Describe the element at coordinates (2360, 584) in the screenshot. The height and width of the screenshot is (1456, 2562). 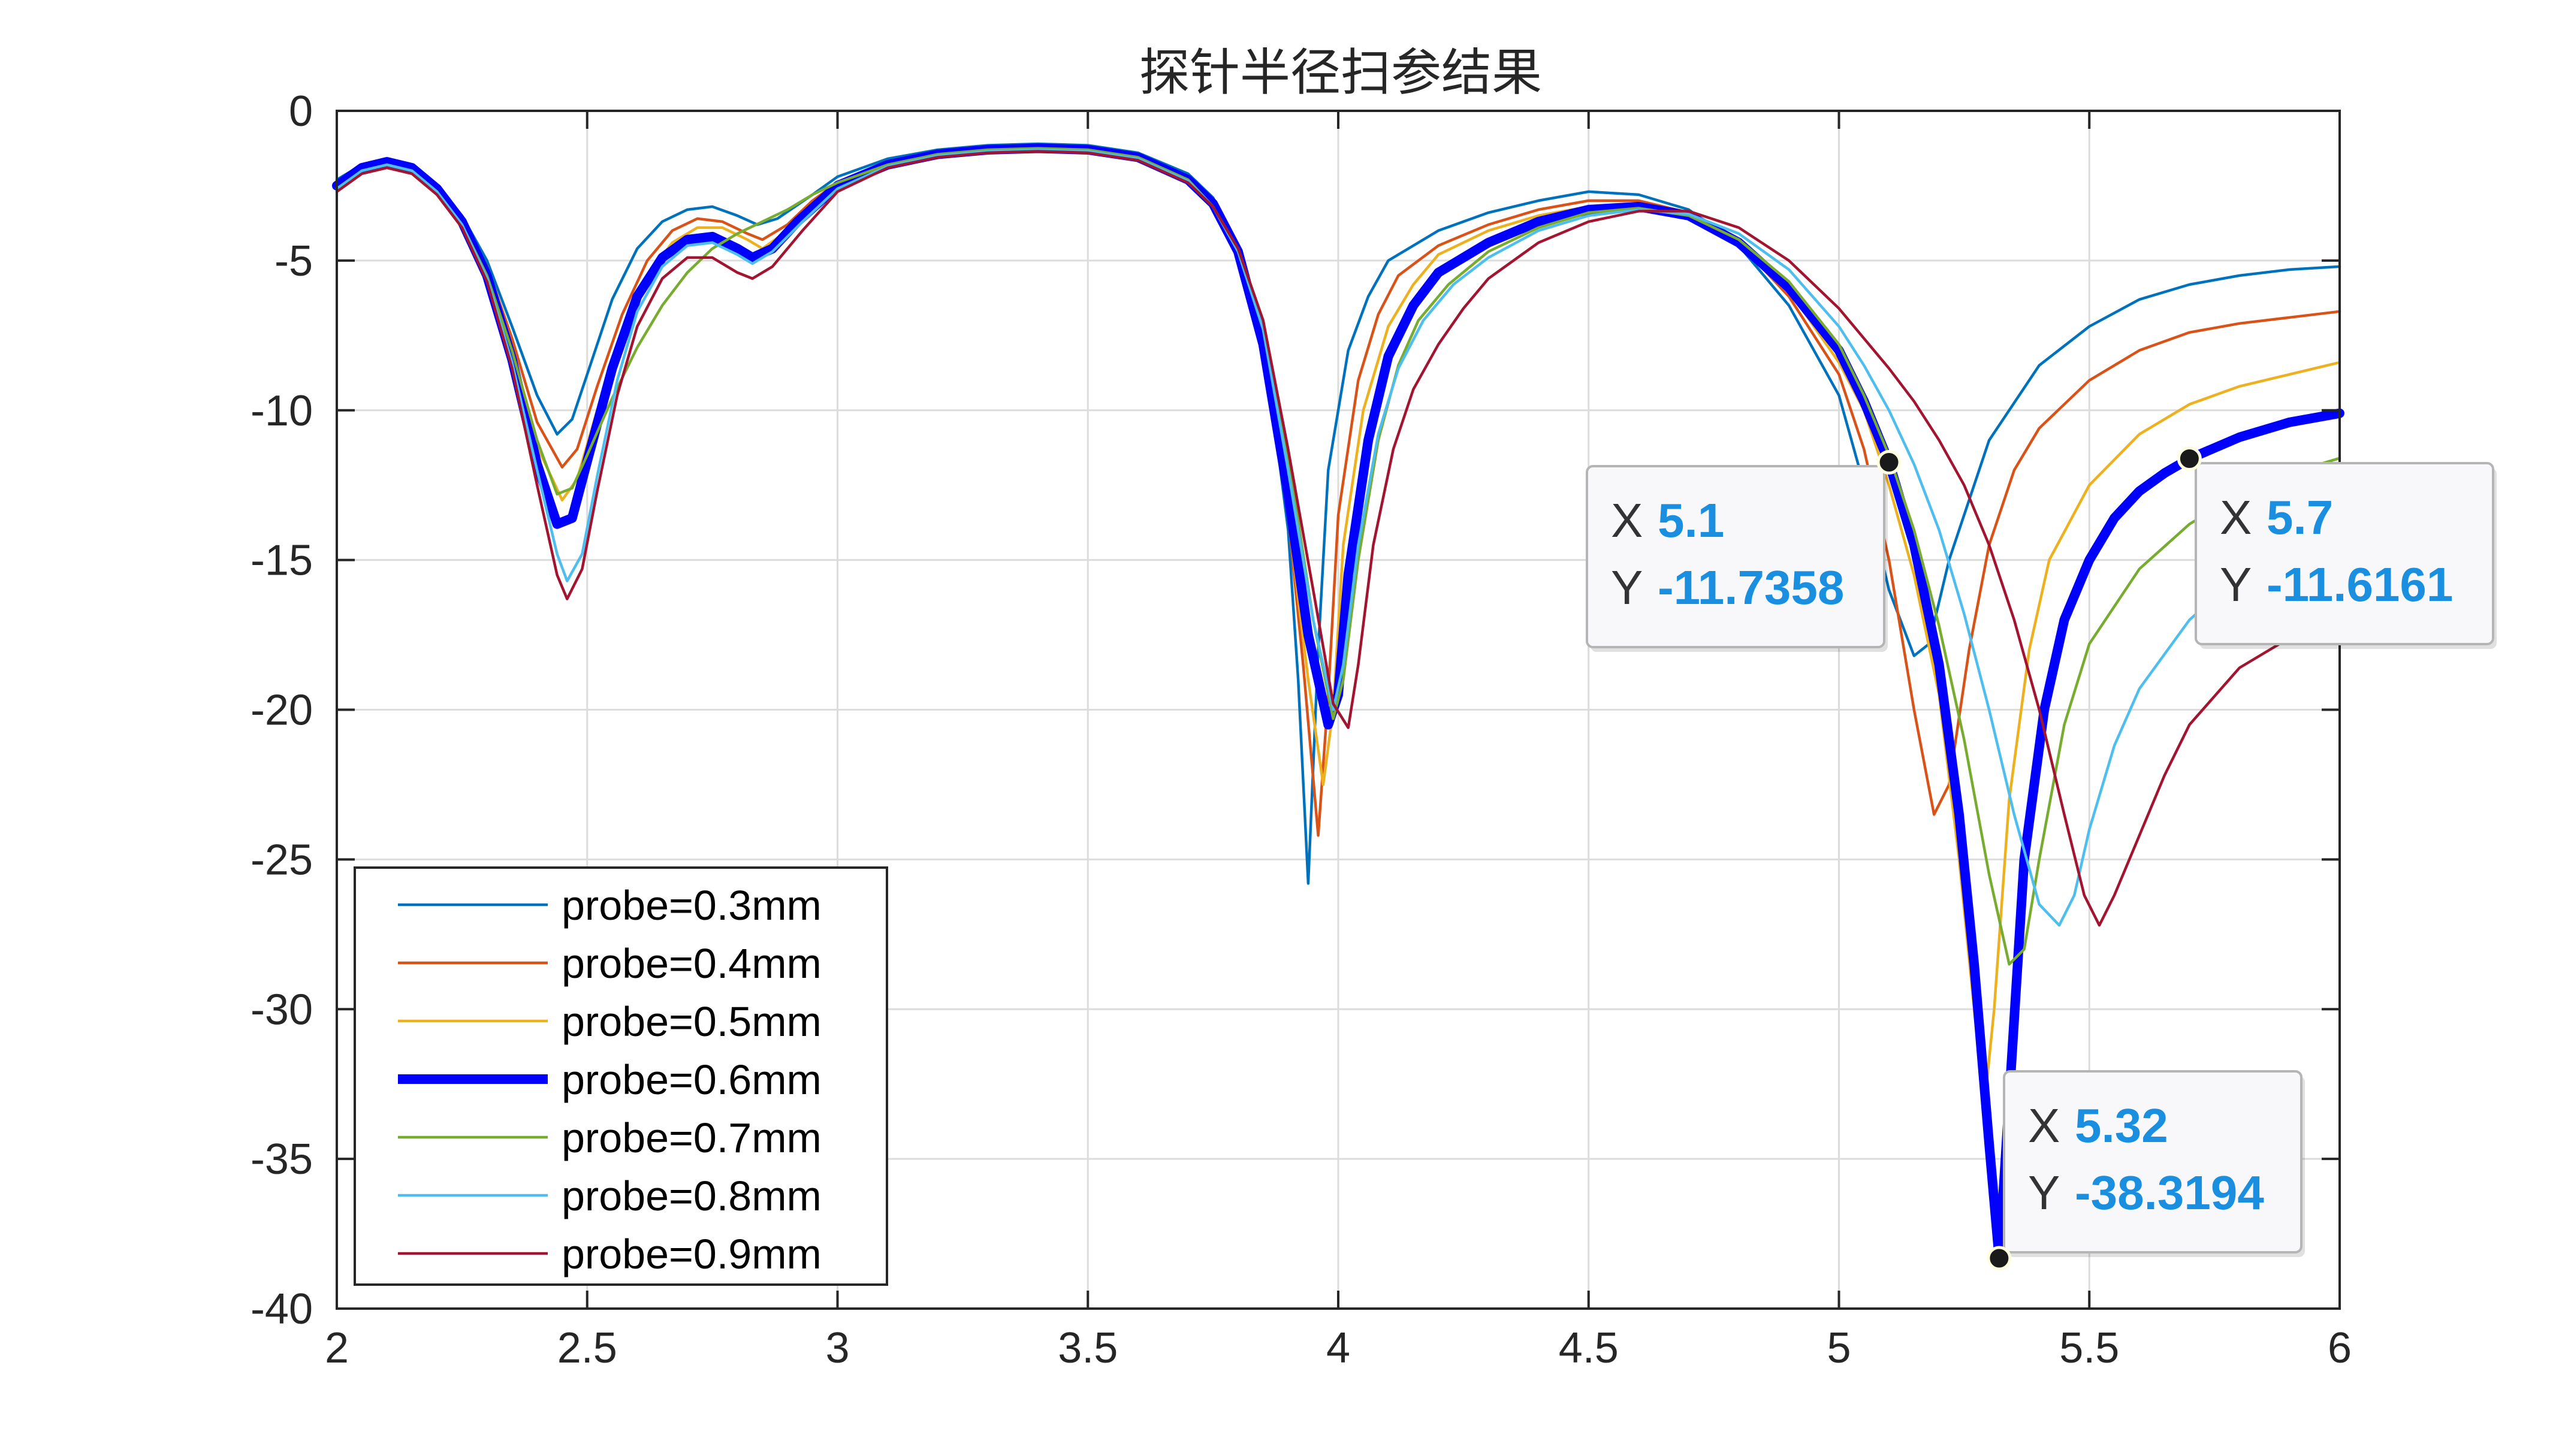
I see `datatip-y-value: -11.6161` at that location.